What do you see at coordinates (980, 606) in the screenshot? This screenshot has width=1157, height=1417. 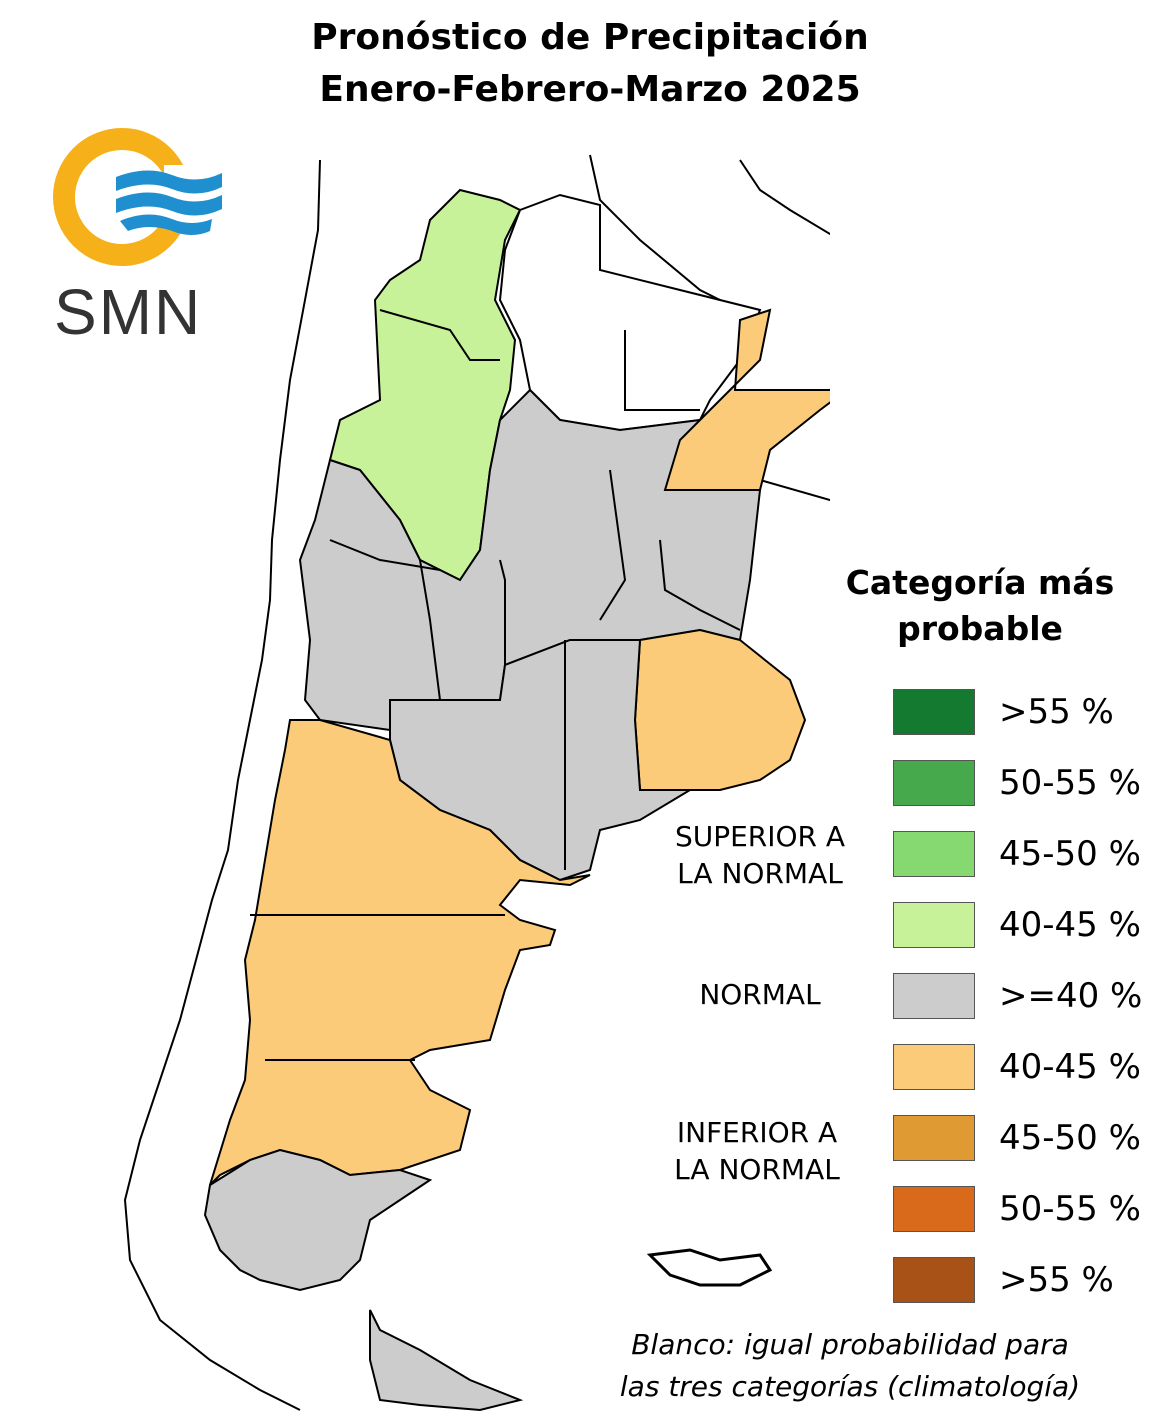 I see `legend-title: Categoría más probable` at bounding box center [980, 606].